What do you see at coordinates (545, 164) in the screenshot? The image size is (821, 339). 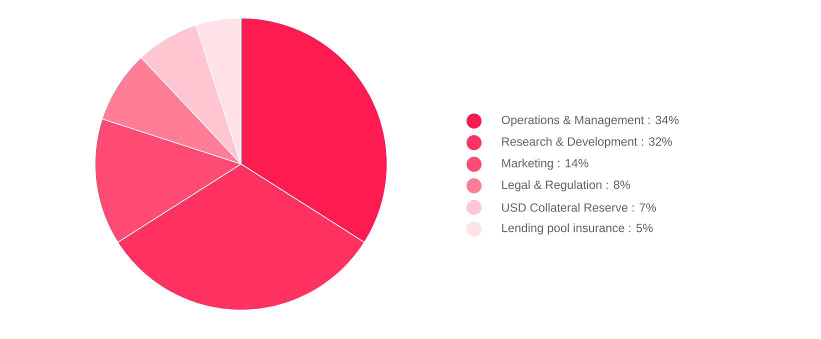 I see `legend-label: Marketing : 14%` at bounding box center [545, 164].